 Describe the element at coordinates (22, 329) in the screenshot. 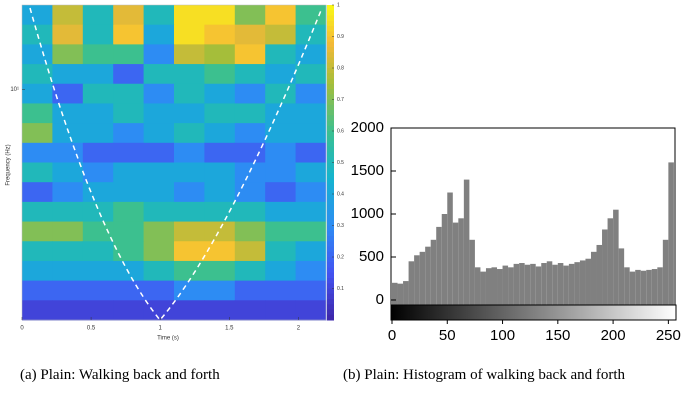

I see `x-tick-label: 0` at that location.